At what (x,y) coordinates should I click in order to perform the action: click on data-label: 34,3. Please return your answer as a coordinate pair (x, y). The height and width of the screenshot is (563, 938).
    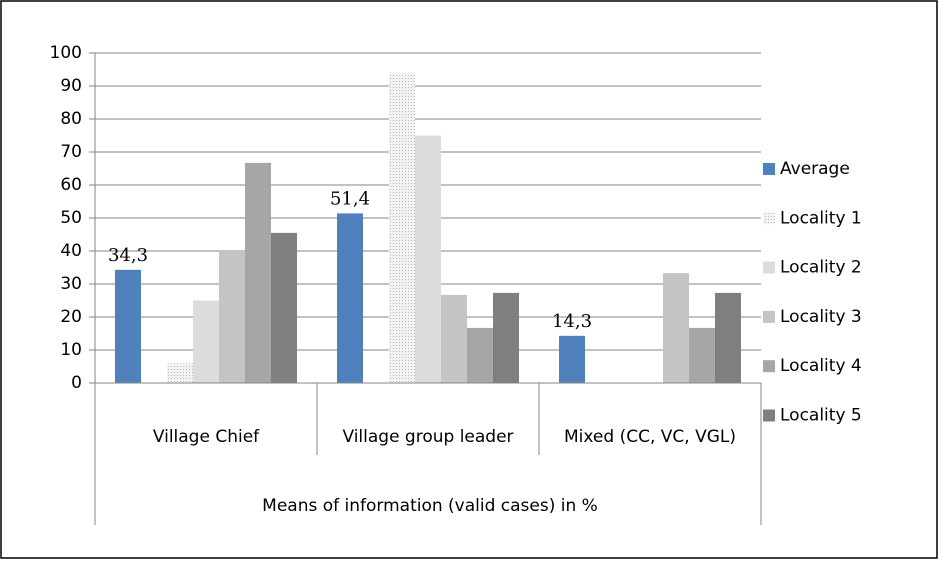
    Looking at the image, I should click on (128, 255).